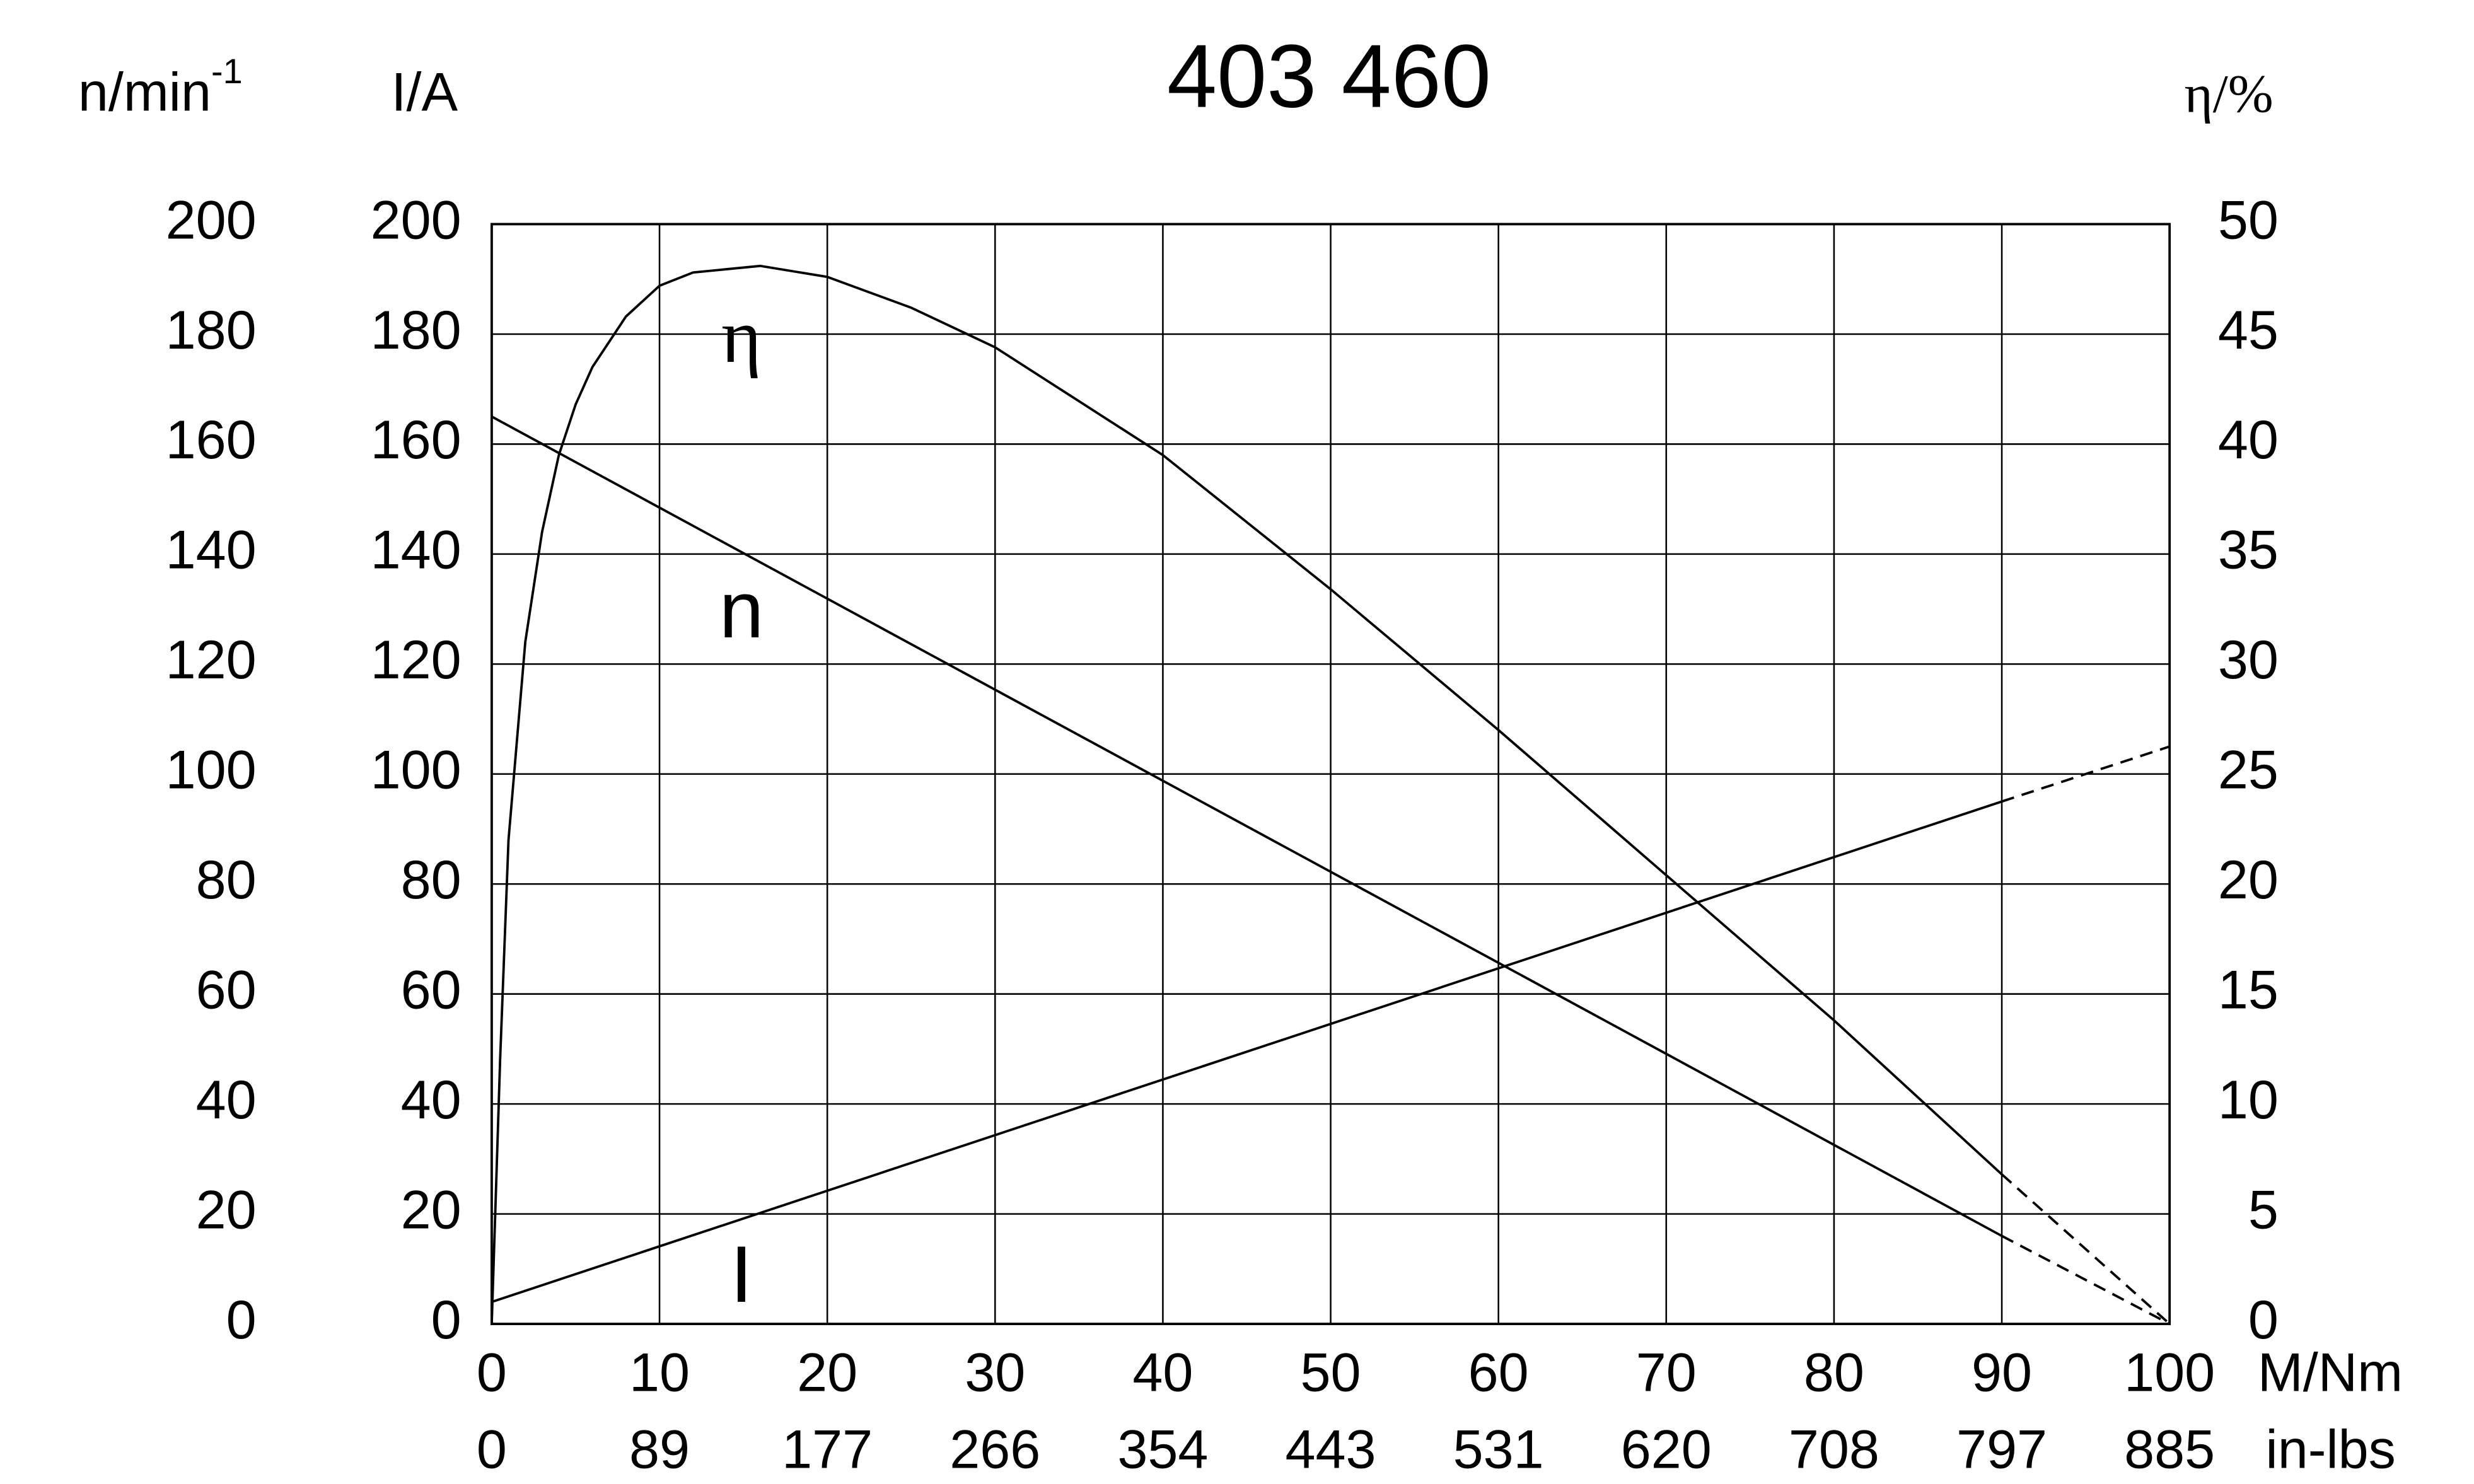  What do you see at coordinates (2263, 1210) in the screenshot?
I see `y2-tick-label: 5` at bounding box center [2263, 1210].